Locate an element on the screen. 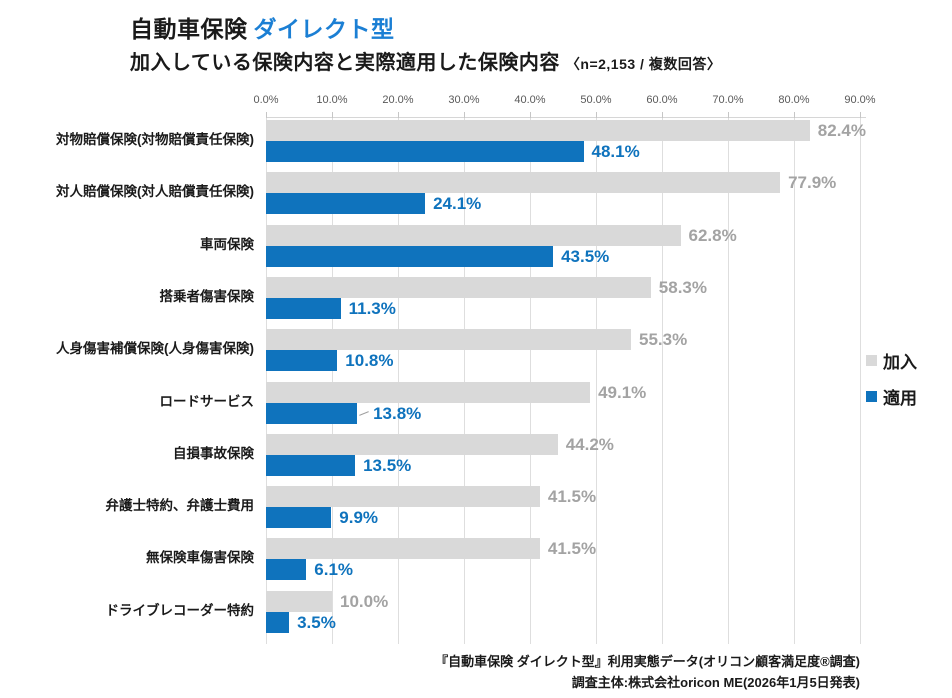 Image resolution: width=952 pixels, height=698 pixels. legend-label: 加入 is located at coordinates (900, 362).